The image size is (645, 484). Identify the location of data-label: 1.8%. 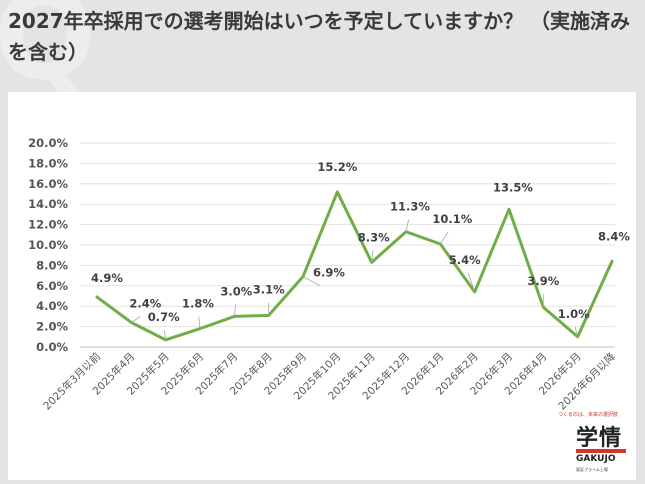
(198, 304).